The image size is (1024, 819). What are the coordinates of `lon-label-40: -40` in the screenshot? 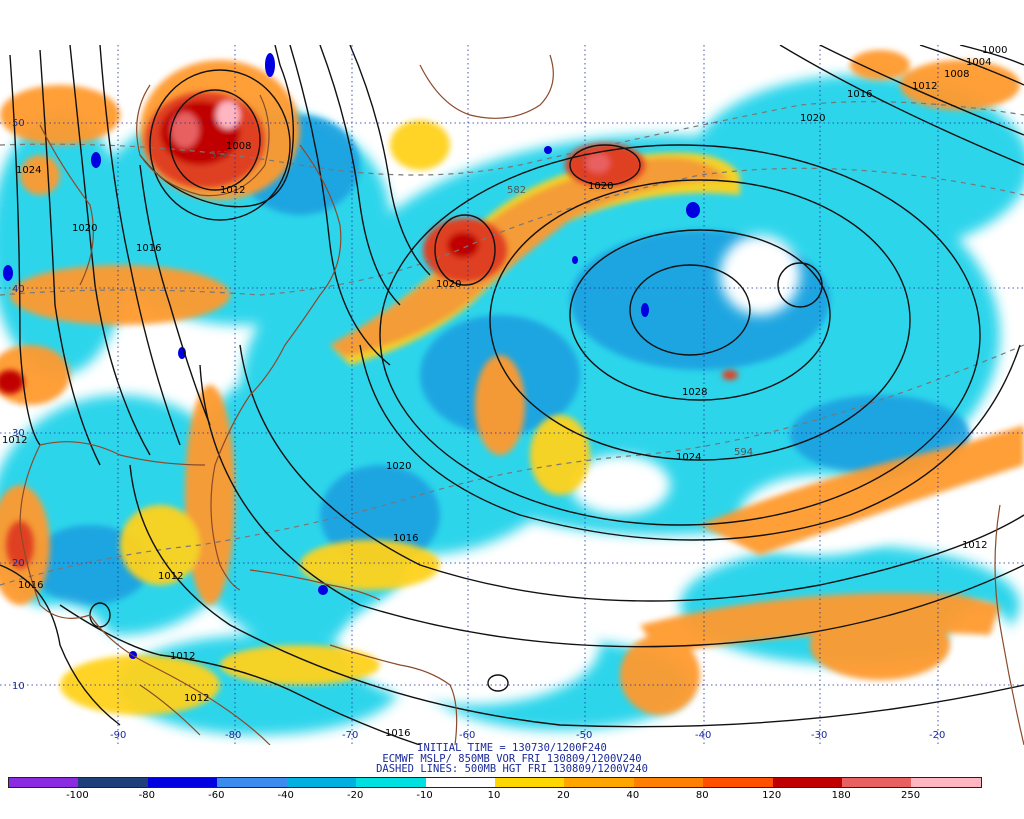 It's located at (703, 735).